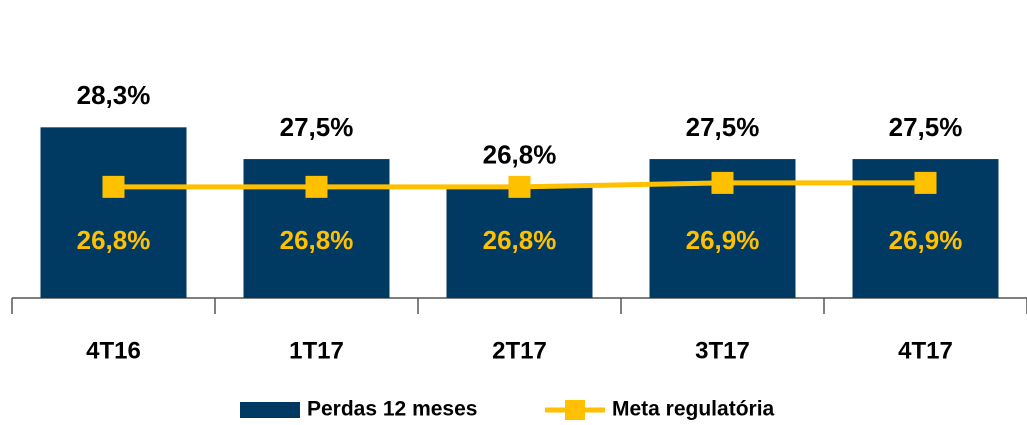  I want to click on bar-value-label: 26,8%, so click(520, 155).